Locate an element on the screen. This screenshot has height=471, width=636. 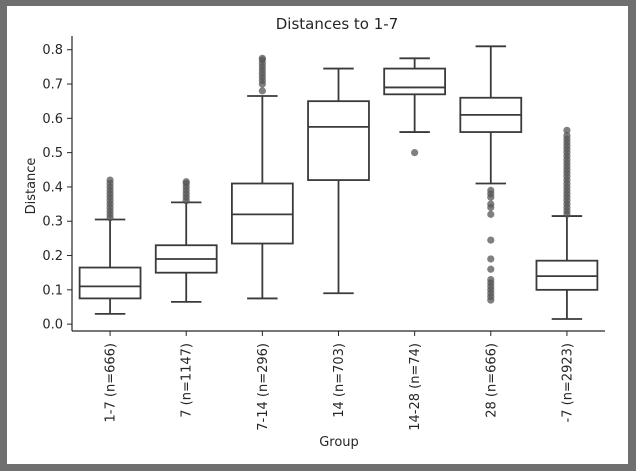
x-tick-label: 14 (n=703) is located at coordinates (339, 380).